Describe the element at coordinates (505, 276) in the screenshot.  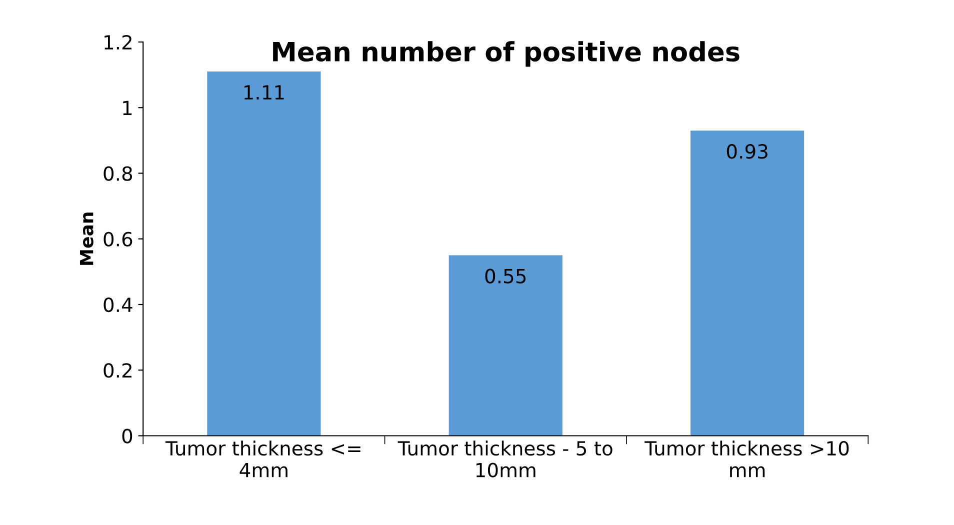
I see `data-label: 0.55` at that location.